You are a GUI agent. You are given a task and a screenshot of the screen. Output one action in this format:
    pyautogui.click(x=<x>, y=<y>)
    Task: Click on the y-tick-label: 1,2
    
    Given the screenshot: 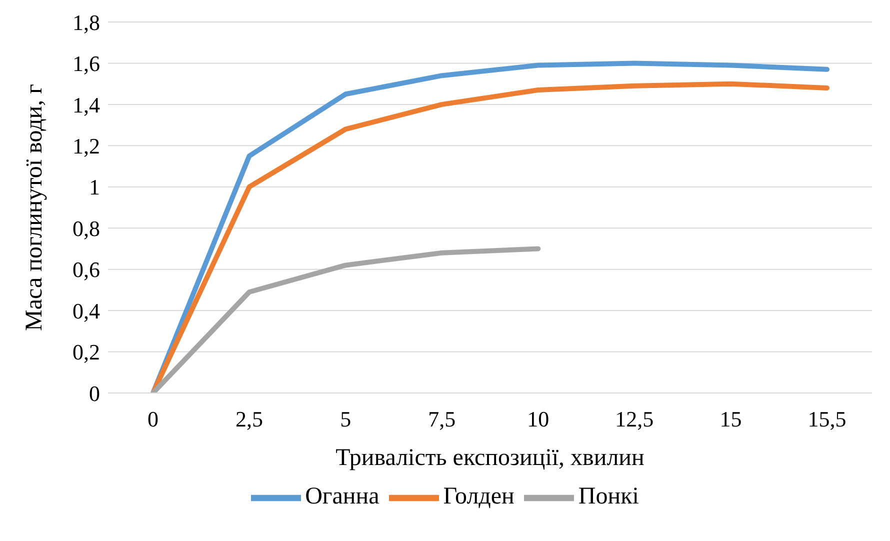 What is the action you would take?
    pyautogui.click(x=86, y=145)
    